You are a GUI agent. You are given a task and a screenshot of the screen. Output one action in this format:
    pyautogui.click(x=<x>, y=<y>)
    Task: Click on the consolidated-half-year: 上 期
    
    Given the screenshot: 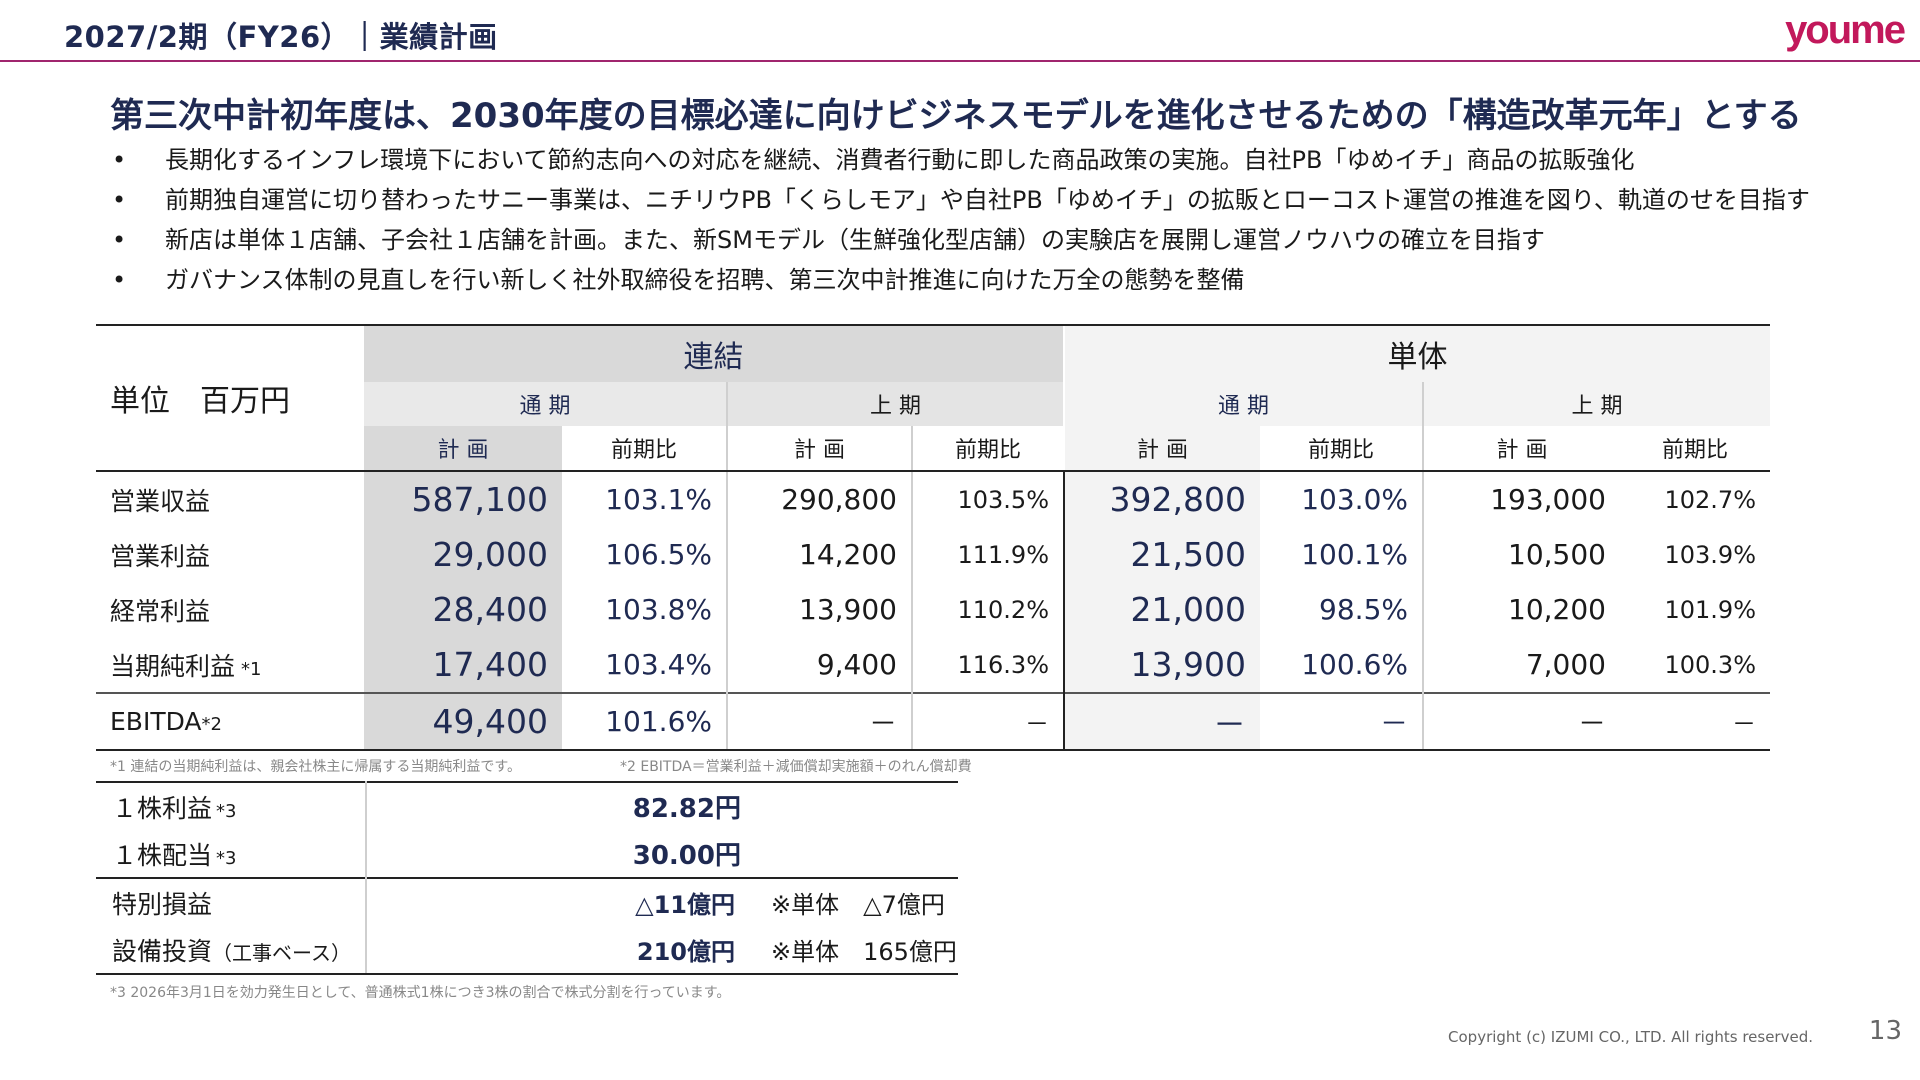 What is the action you would take?
    pyautogui.click(x=895, y=404)
    